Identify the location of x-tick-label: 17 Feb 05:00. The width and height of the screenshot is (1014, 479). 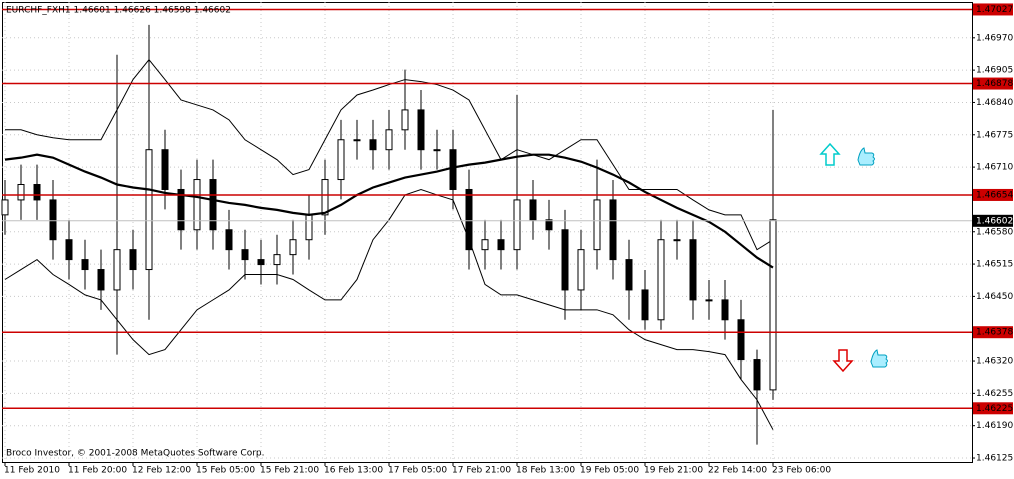
(417, 471).